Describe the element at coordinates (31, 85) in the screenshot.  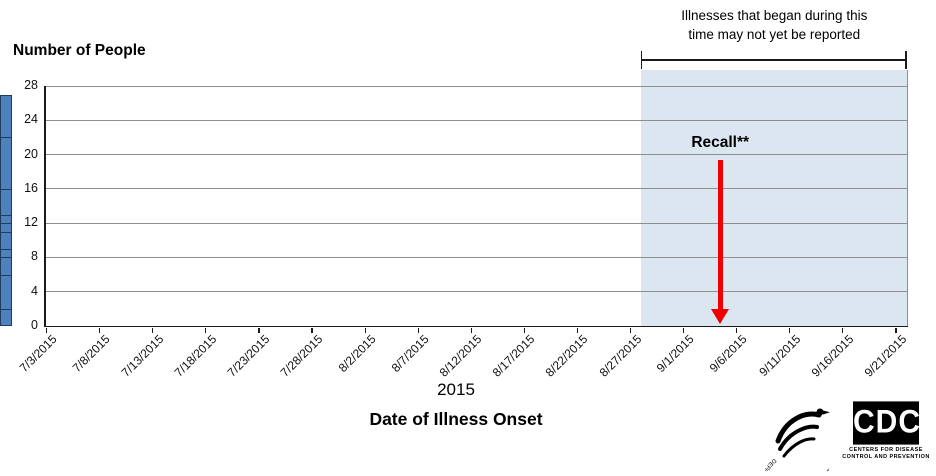
I see `y-tick-label: 28` at that location.